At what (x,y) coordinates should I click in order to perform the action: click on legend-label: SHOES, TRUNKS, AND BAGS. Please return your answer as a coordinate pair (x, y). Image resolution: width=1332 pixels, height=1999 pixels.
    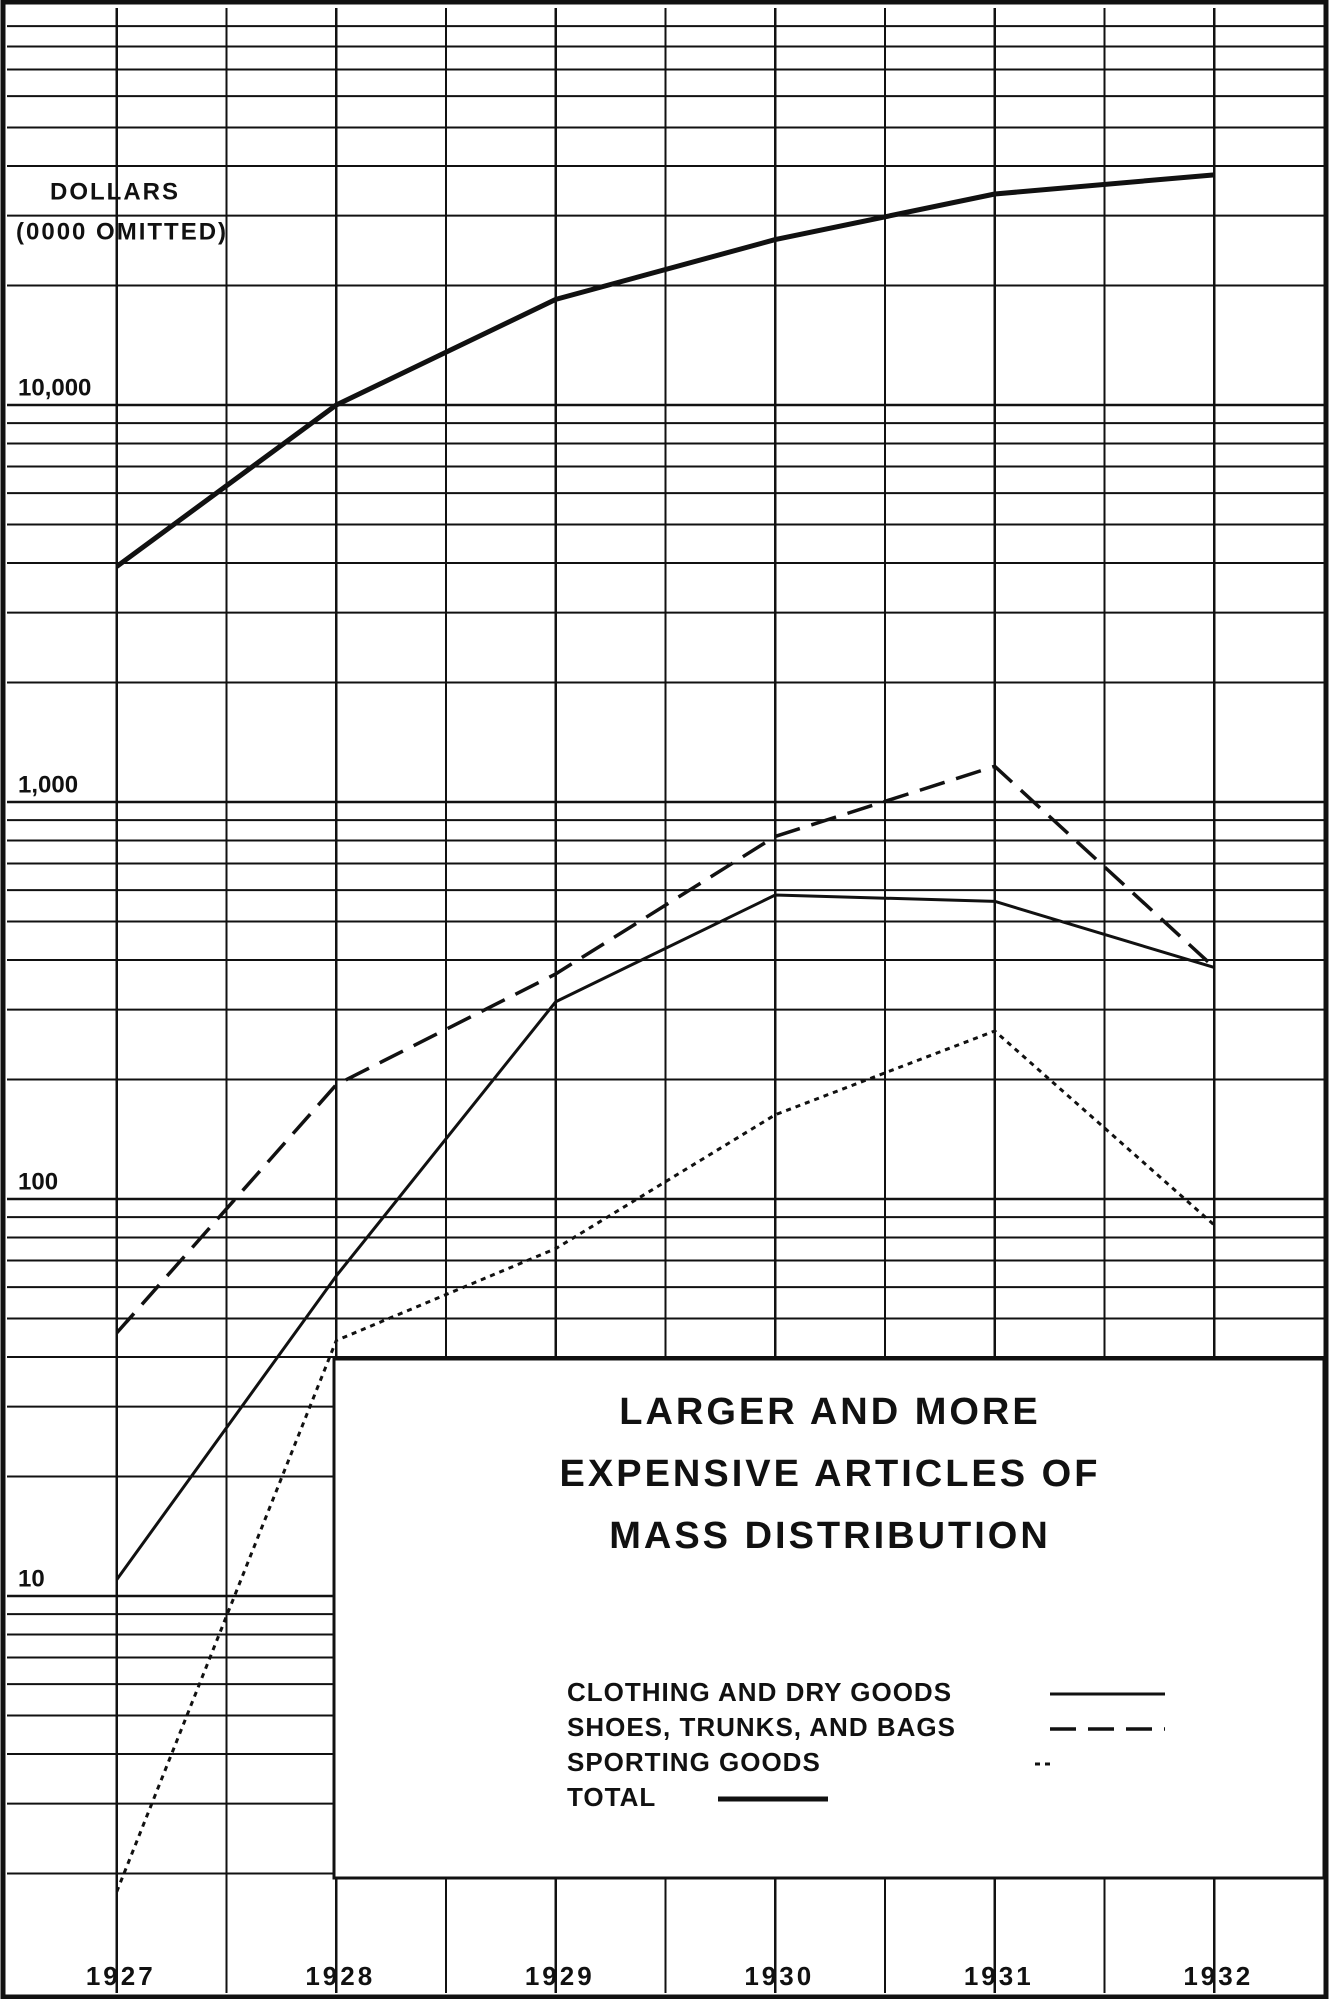
    Looking at the image, I should click on (761, 1727).